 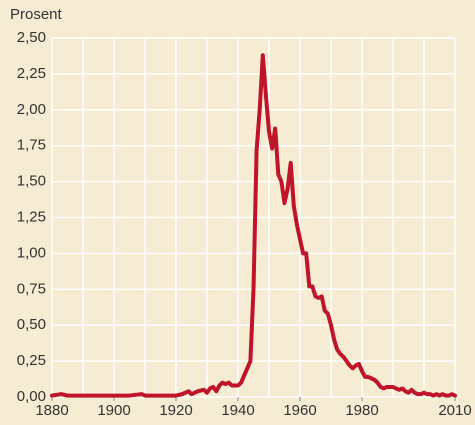 I want to click on y-tick-label: 2,00, so click(x=31, y=109).